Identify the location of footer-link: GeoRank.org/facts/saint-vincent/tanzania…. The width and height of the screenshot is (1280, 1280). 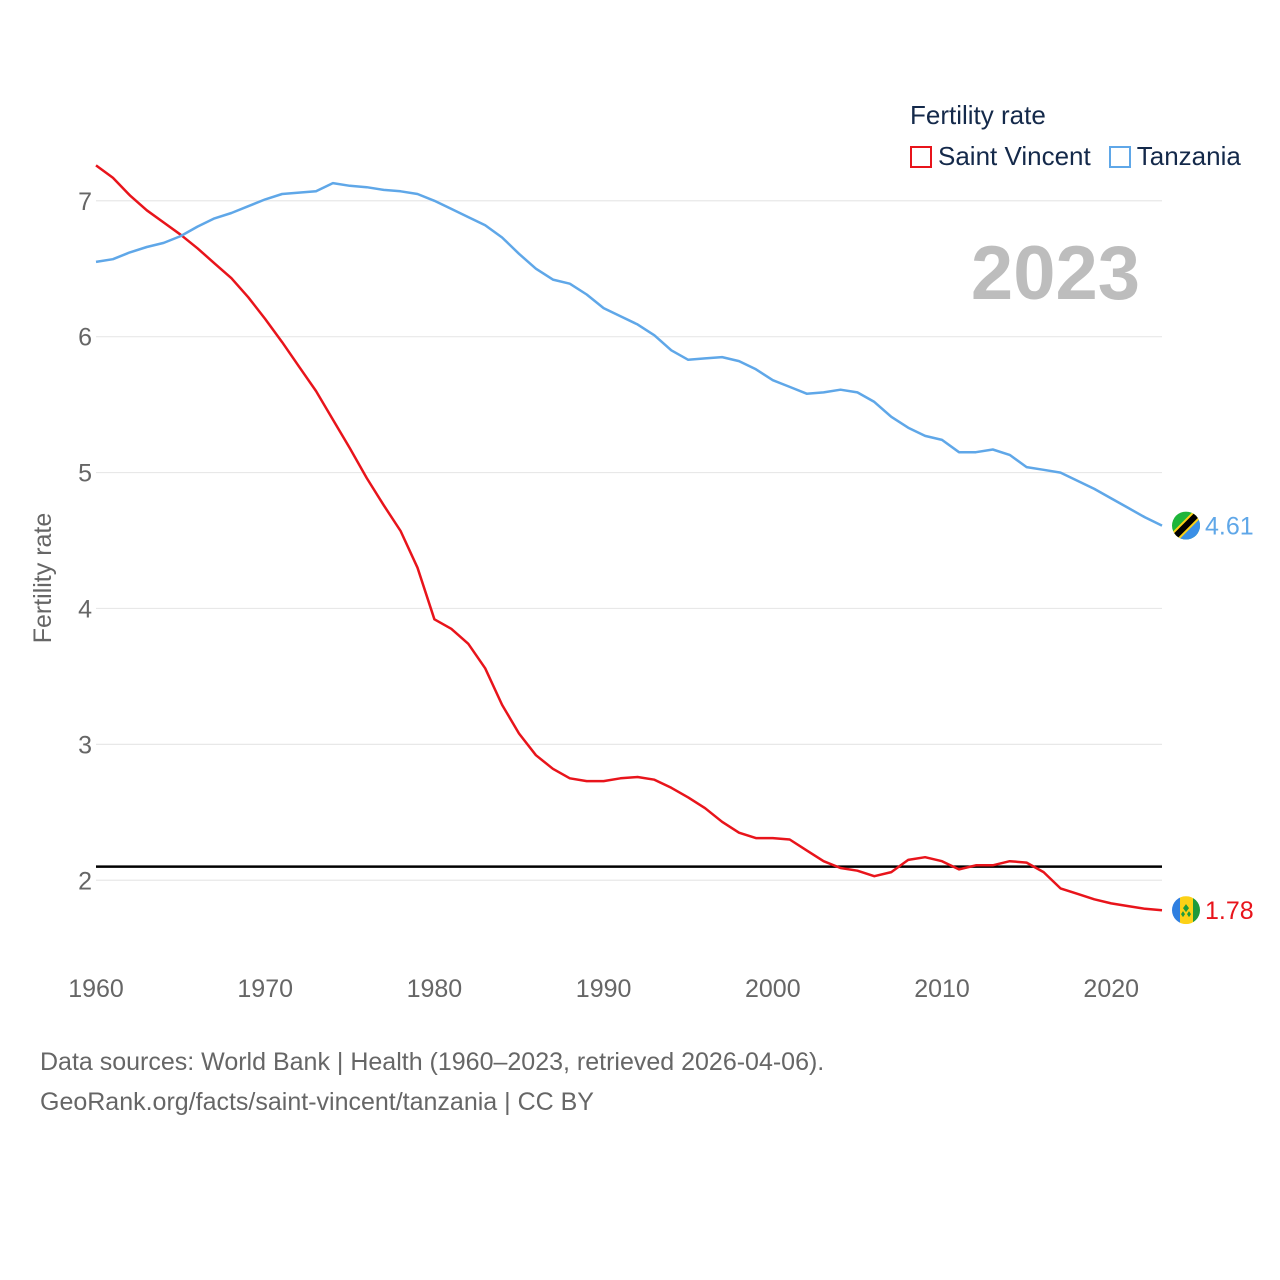
(317, 1102).